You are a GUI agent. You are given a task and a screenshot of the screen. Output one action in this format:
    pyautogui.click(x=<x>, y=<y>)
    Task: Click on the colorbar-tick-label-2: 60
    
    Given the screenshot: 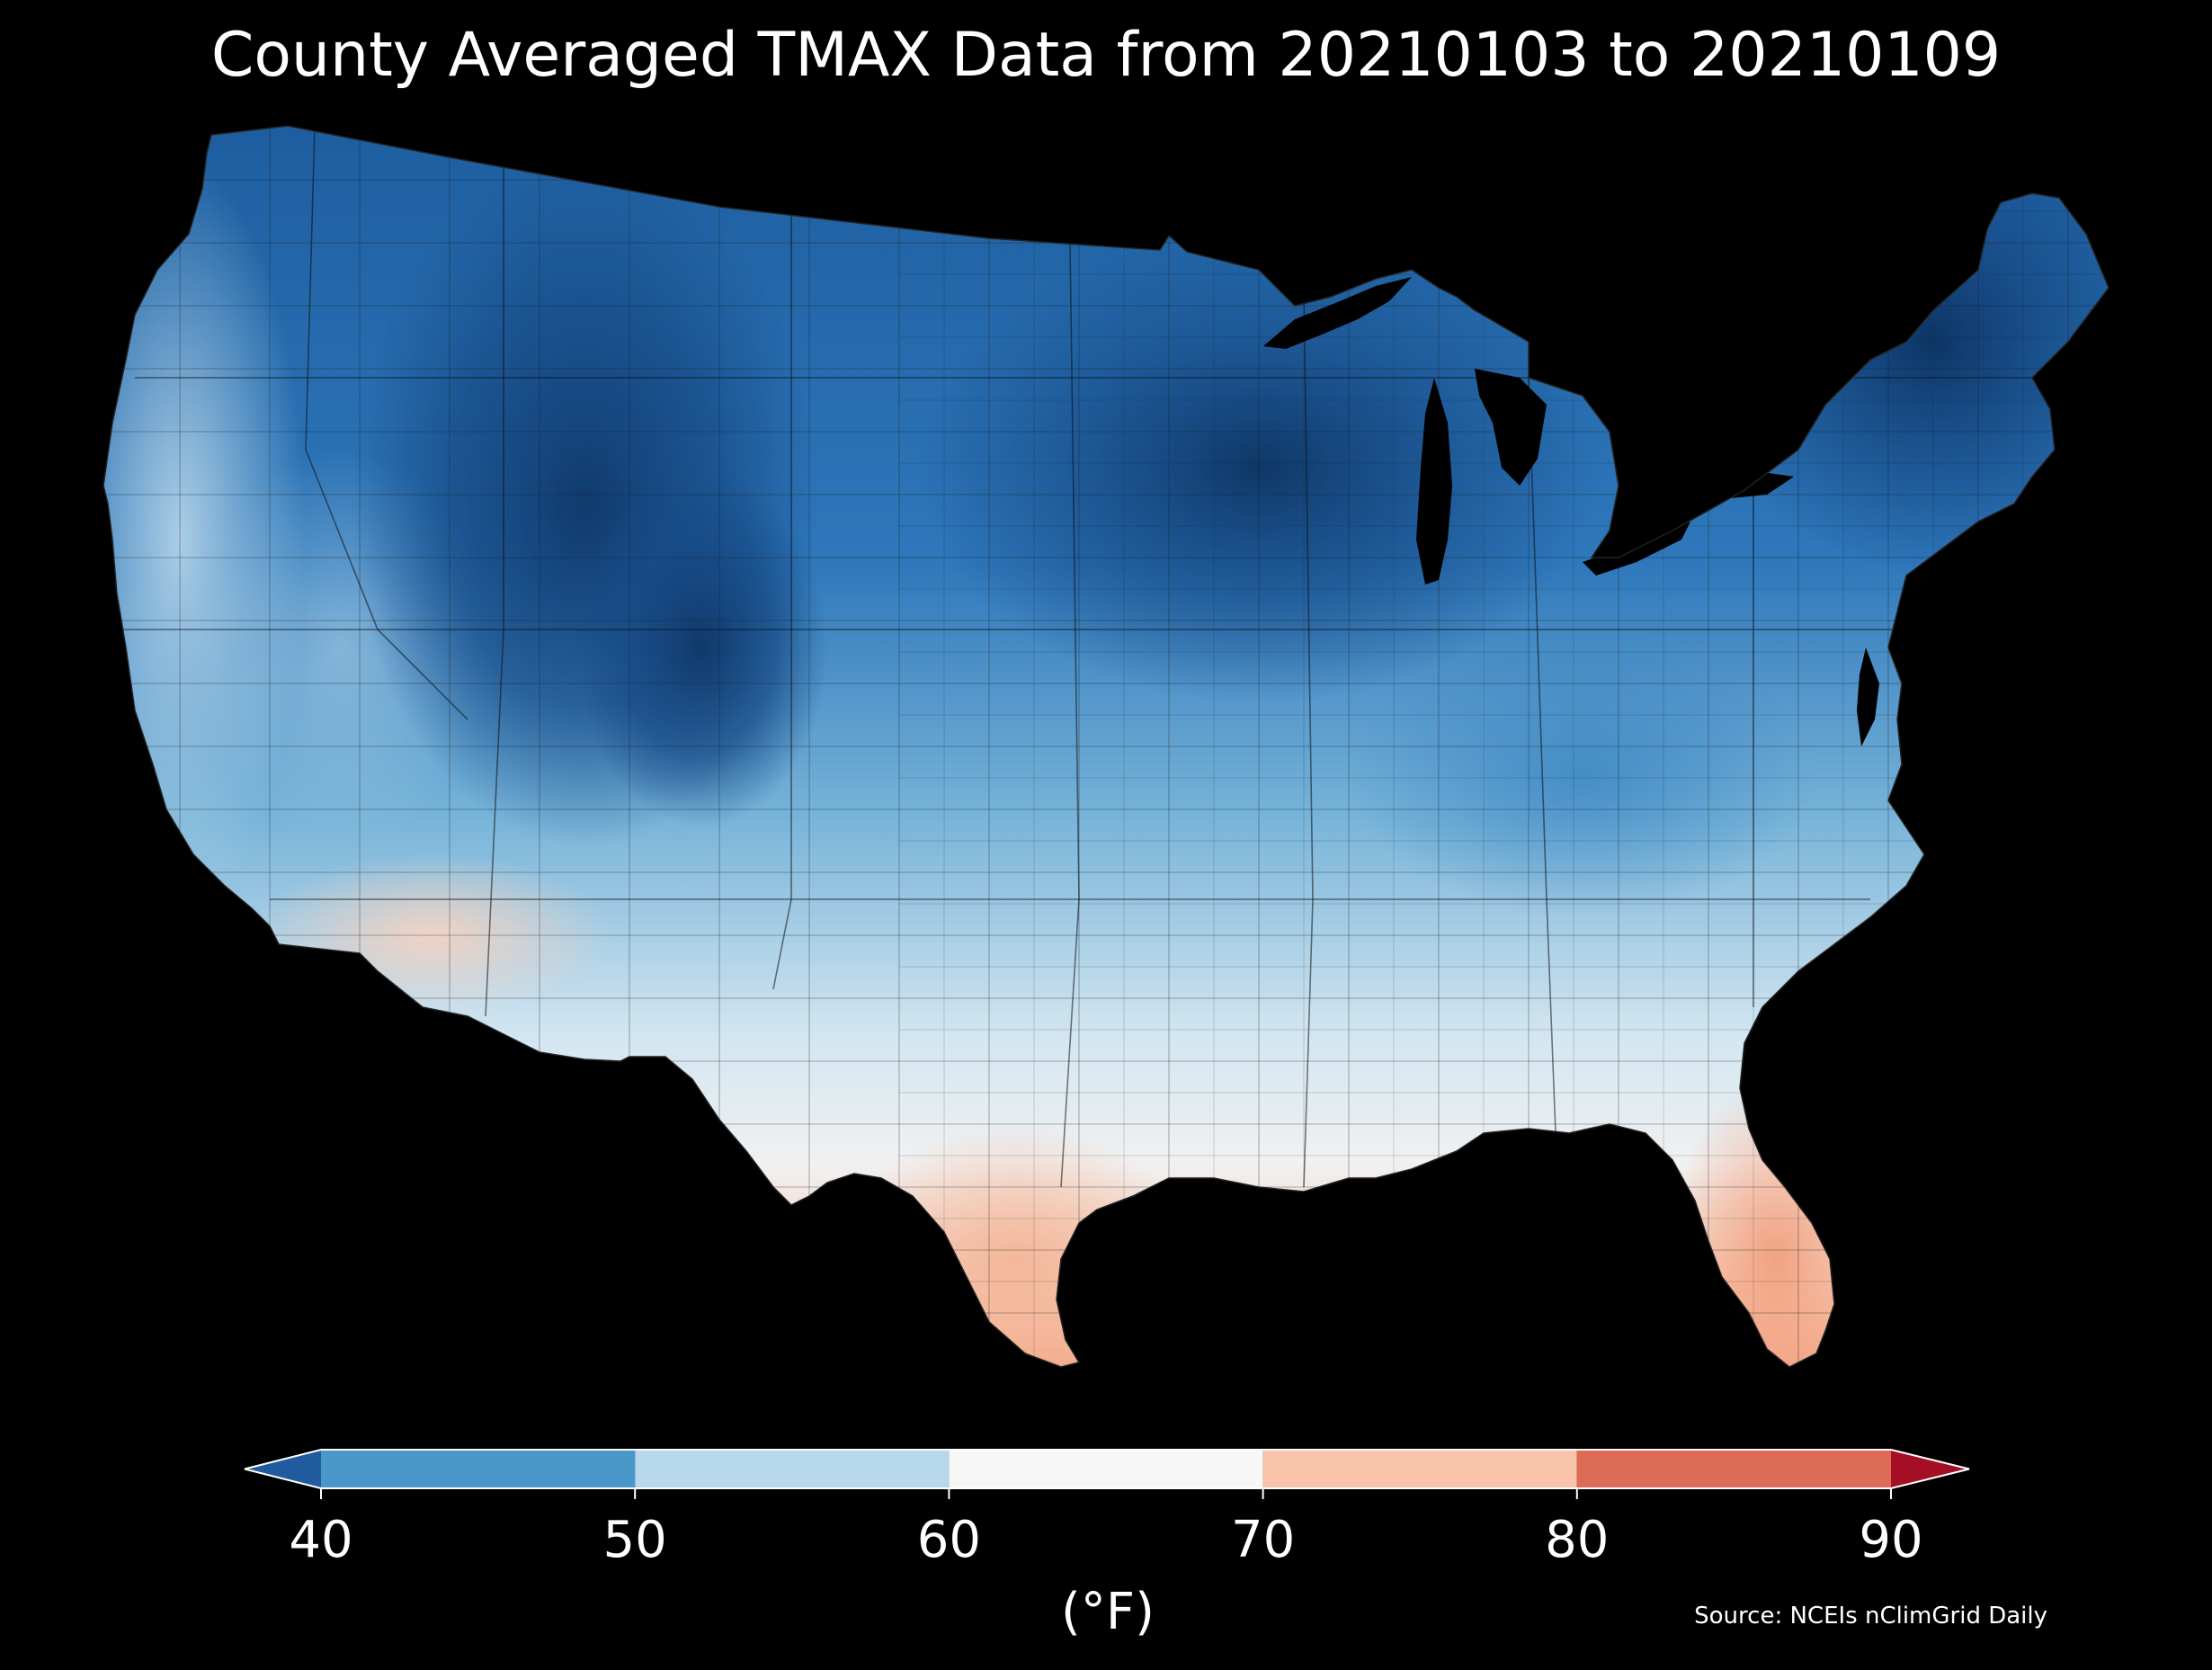 What is the action you would take?
    pyautogui.click(x=949, y=1540)
    